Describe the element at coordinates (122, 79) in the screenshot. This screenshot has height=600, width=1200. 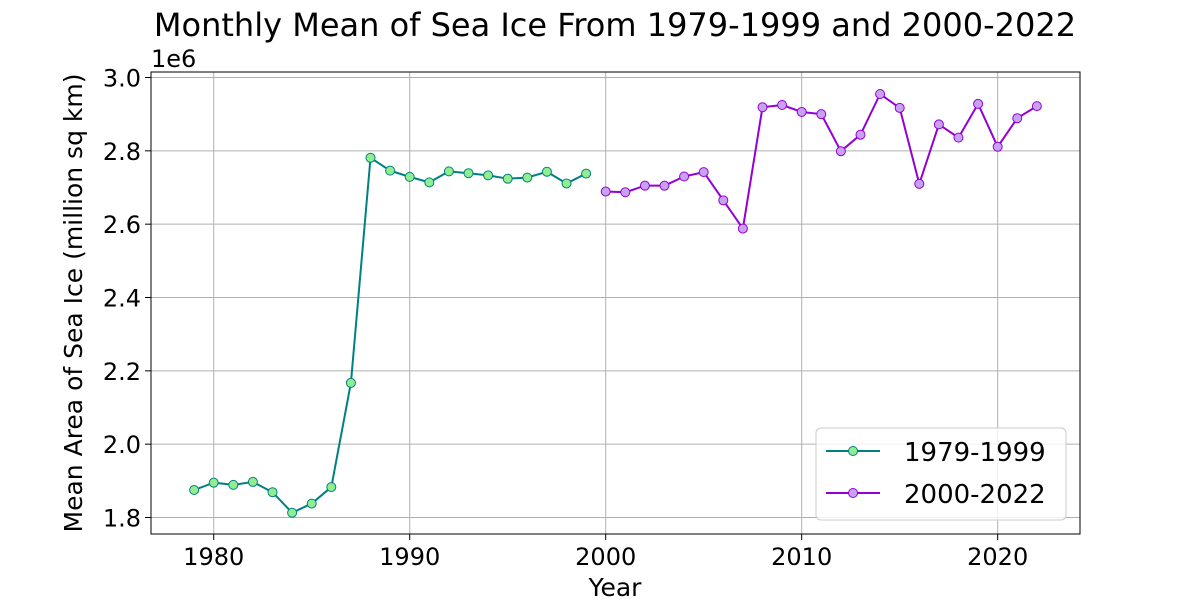
I see `y-tick-label: 3.0` at that location.